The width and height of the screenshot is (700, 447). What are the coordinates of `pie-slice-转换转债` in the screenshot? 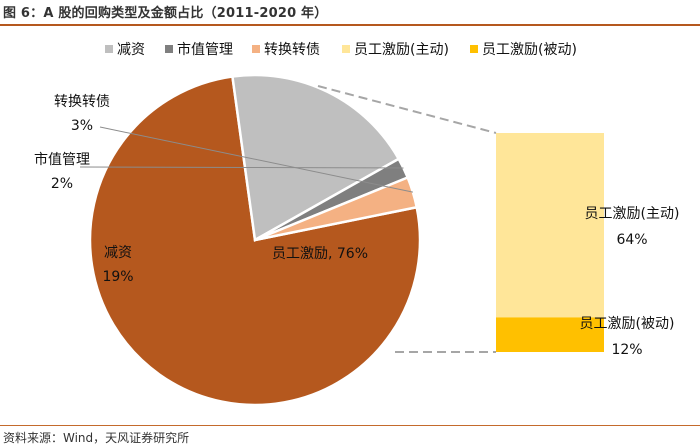 It's located at (336, 208).